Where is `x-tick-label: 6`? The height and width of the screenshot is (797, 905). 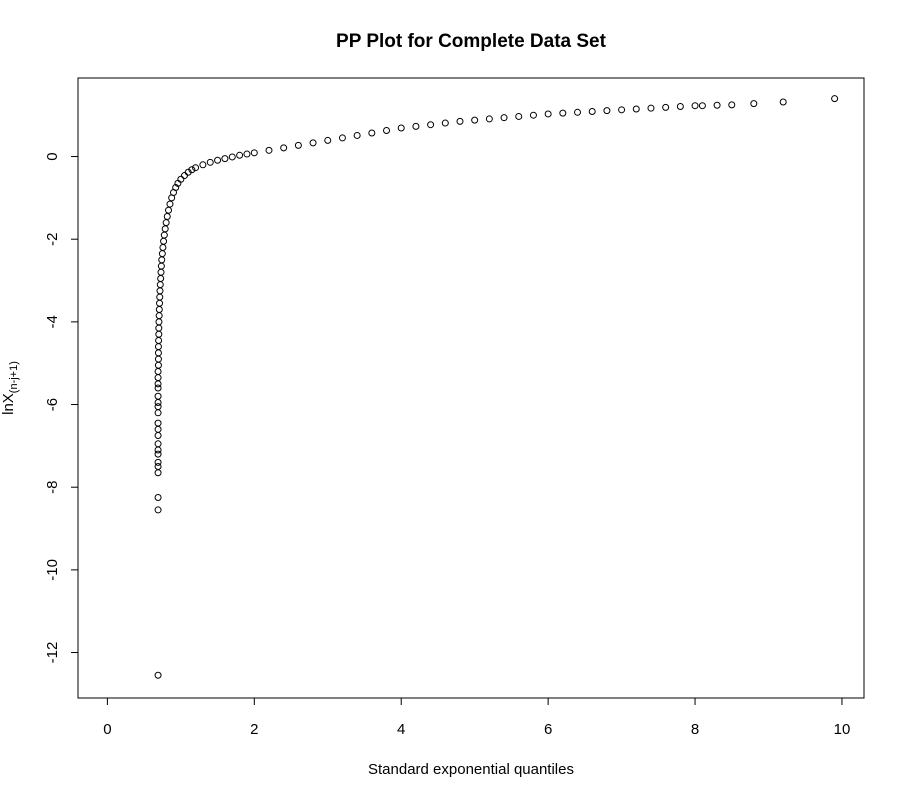
x-tick-label: 6 is located at coordinates (548, 729).